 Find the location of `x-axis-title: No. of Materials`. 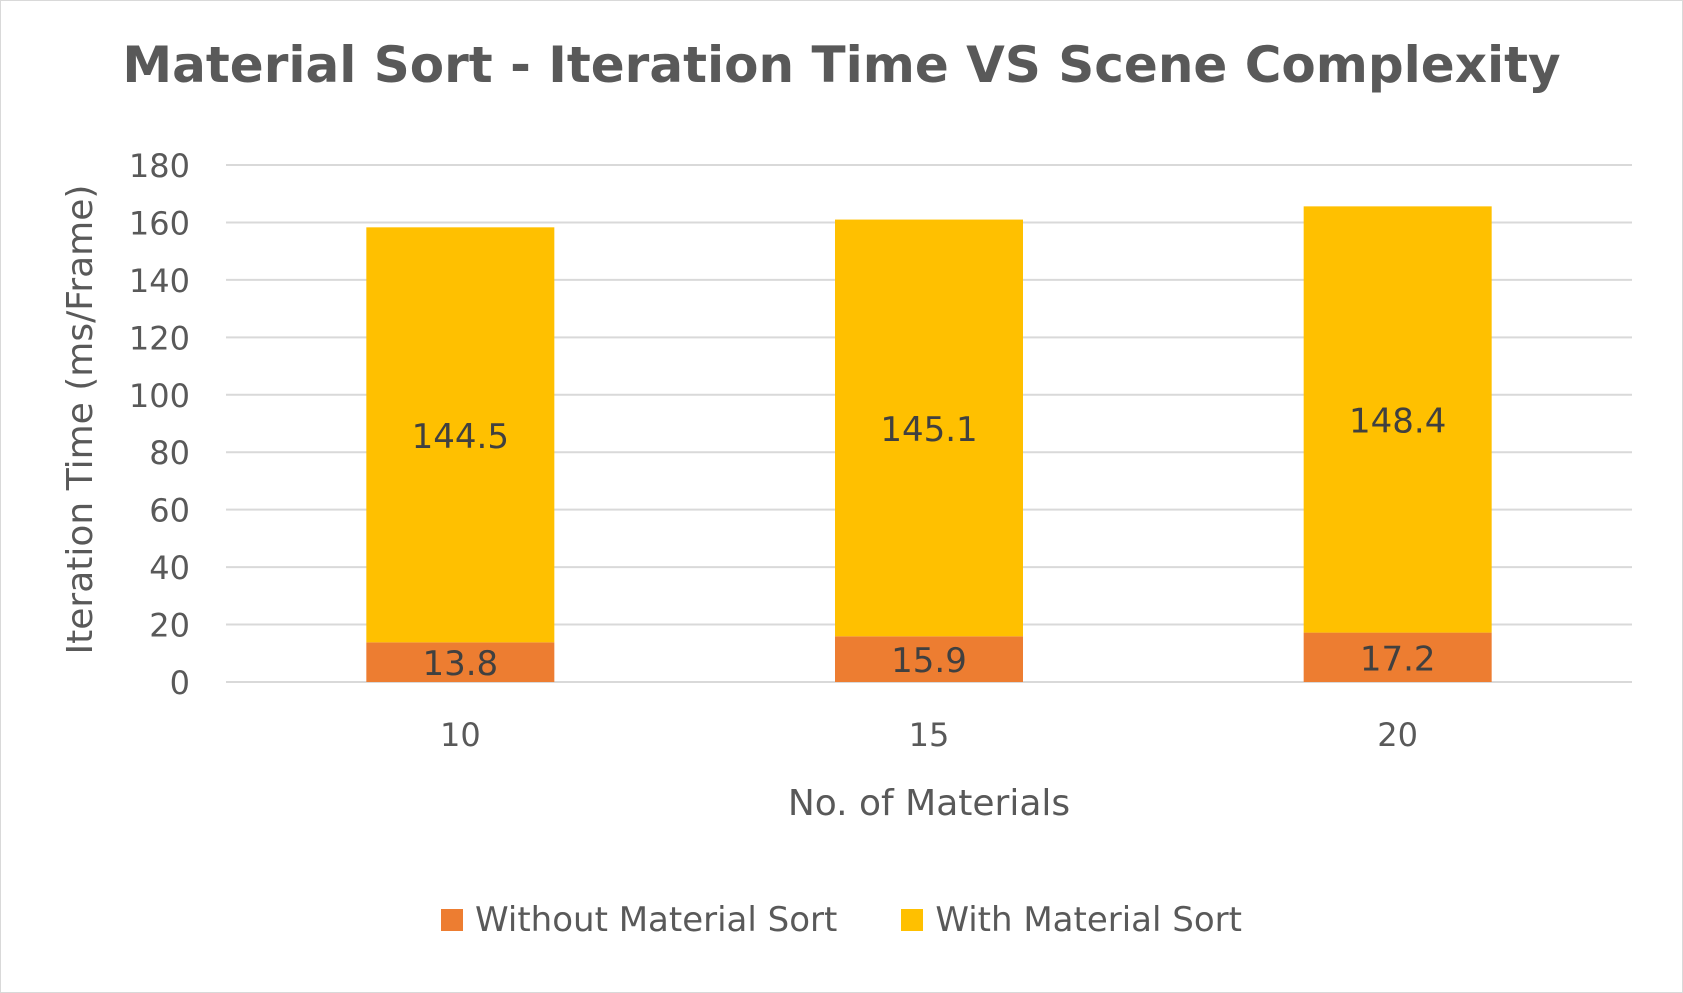

x-axis-title: No. of Materials is located at coordinates (929, 803).